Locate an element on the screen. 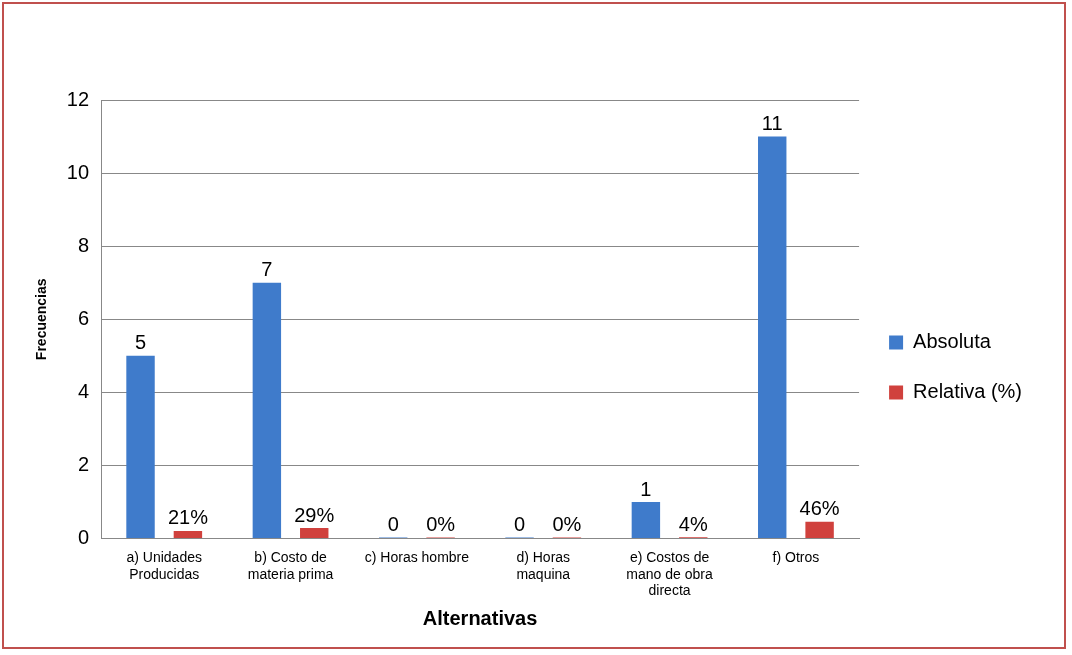  y-axis-title: Frecuencias is located at coordinates (41, 319).